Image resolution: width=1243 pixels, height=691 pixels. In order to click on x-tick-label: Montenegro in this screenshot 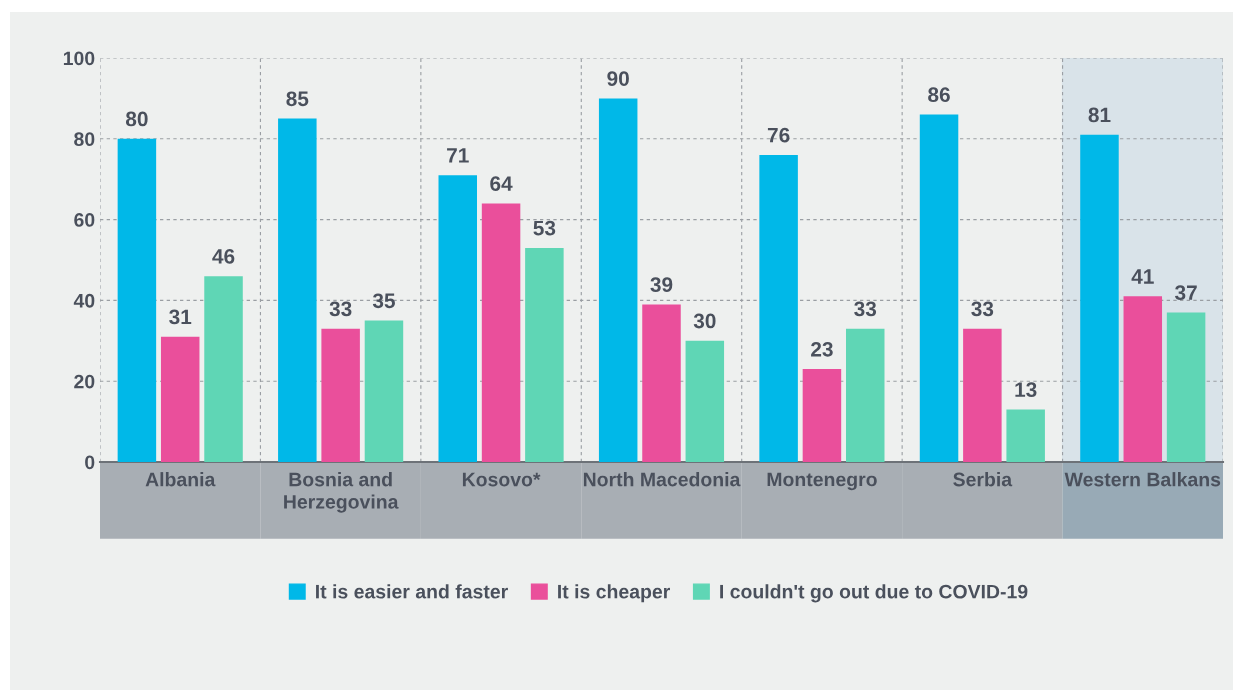, I will do `click(822, 481)`.